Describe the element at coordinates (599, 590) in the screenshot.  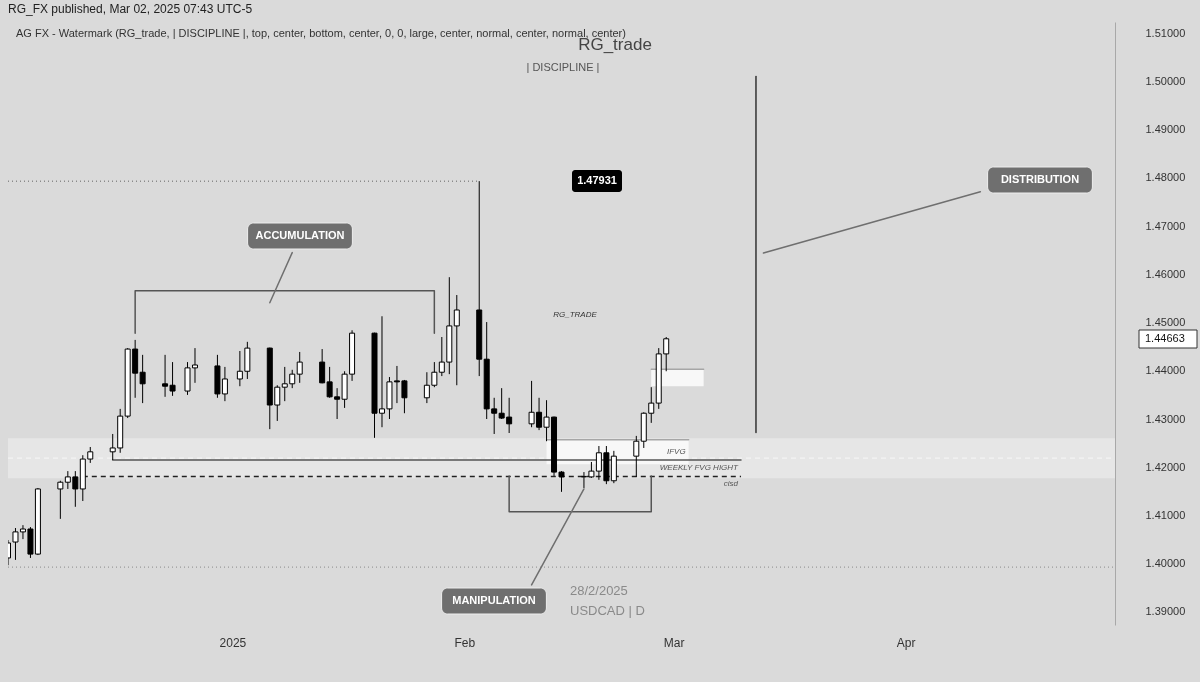
I see `annotation: 28/2/2025` at that location.